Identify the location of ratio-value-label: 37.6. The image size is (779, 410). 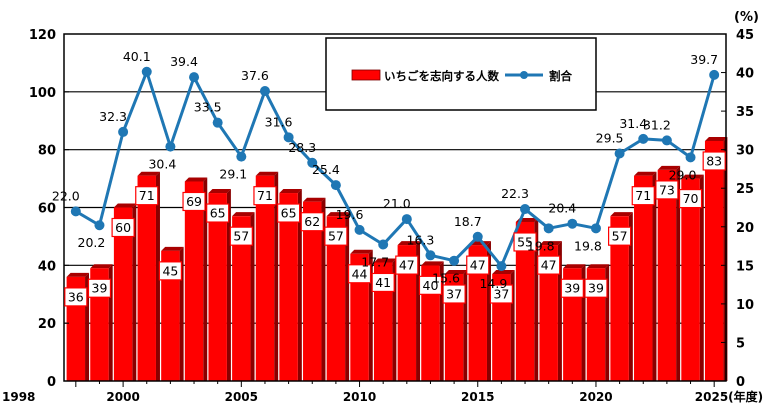
(255, 75).